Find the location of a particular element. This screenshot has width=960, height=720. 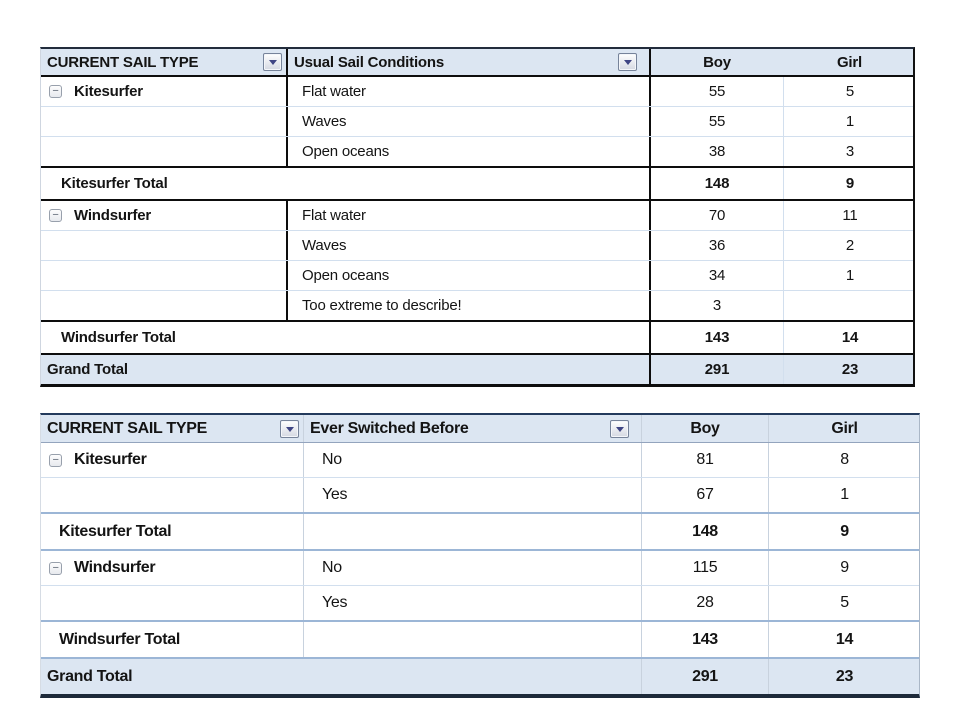

column-header-usual-sail-conditions: Usual Sail Conditions is located at coordinates (467, 62).